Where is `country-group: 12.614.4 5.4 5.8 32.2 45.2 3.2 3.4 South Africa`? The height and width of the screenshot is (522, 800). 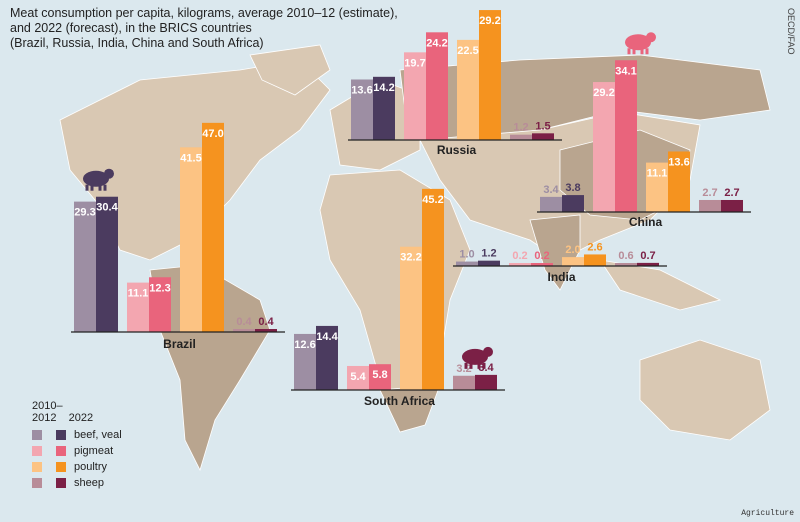
country-group: 12.614.4 5.4 5.8 32.2 45.2 3.2 3.4 South Africa is located at coordinates (398, 298).